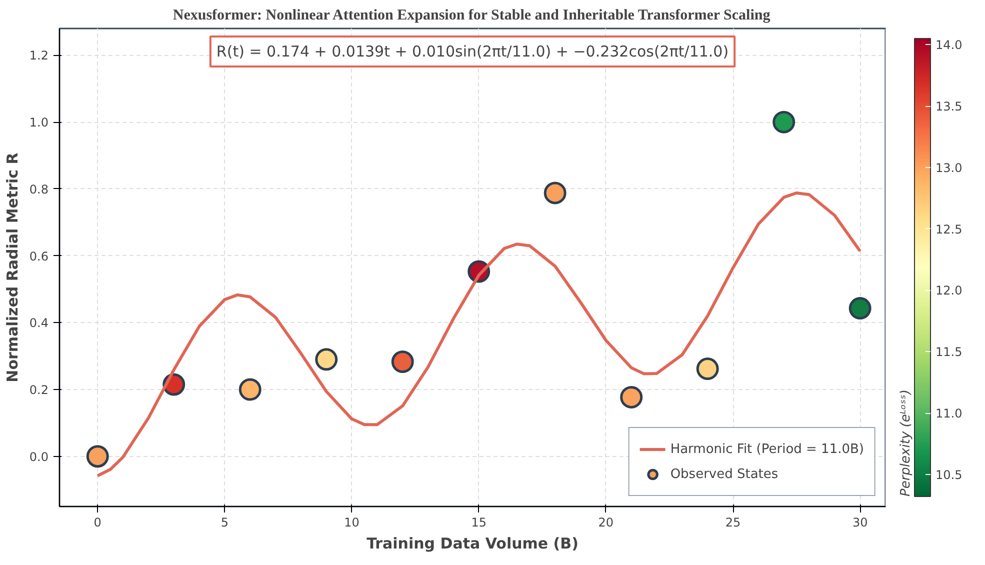 Image resolution: width=985 pixels, height=565 pixels. I want to click on color-bar-label: 14.0, so click(949, 45).